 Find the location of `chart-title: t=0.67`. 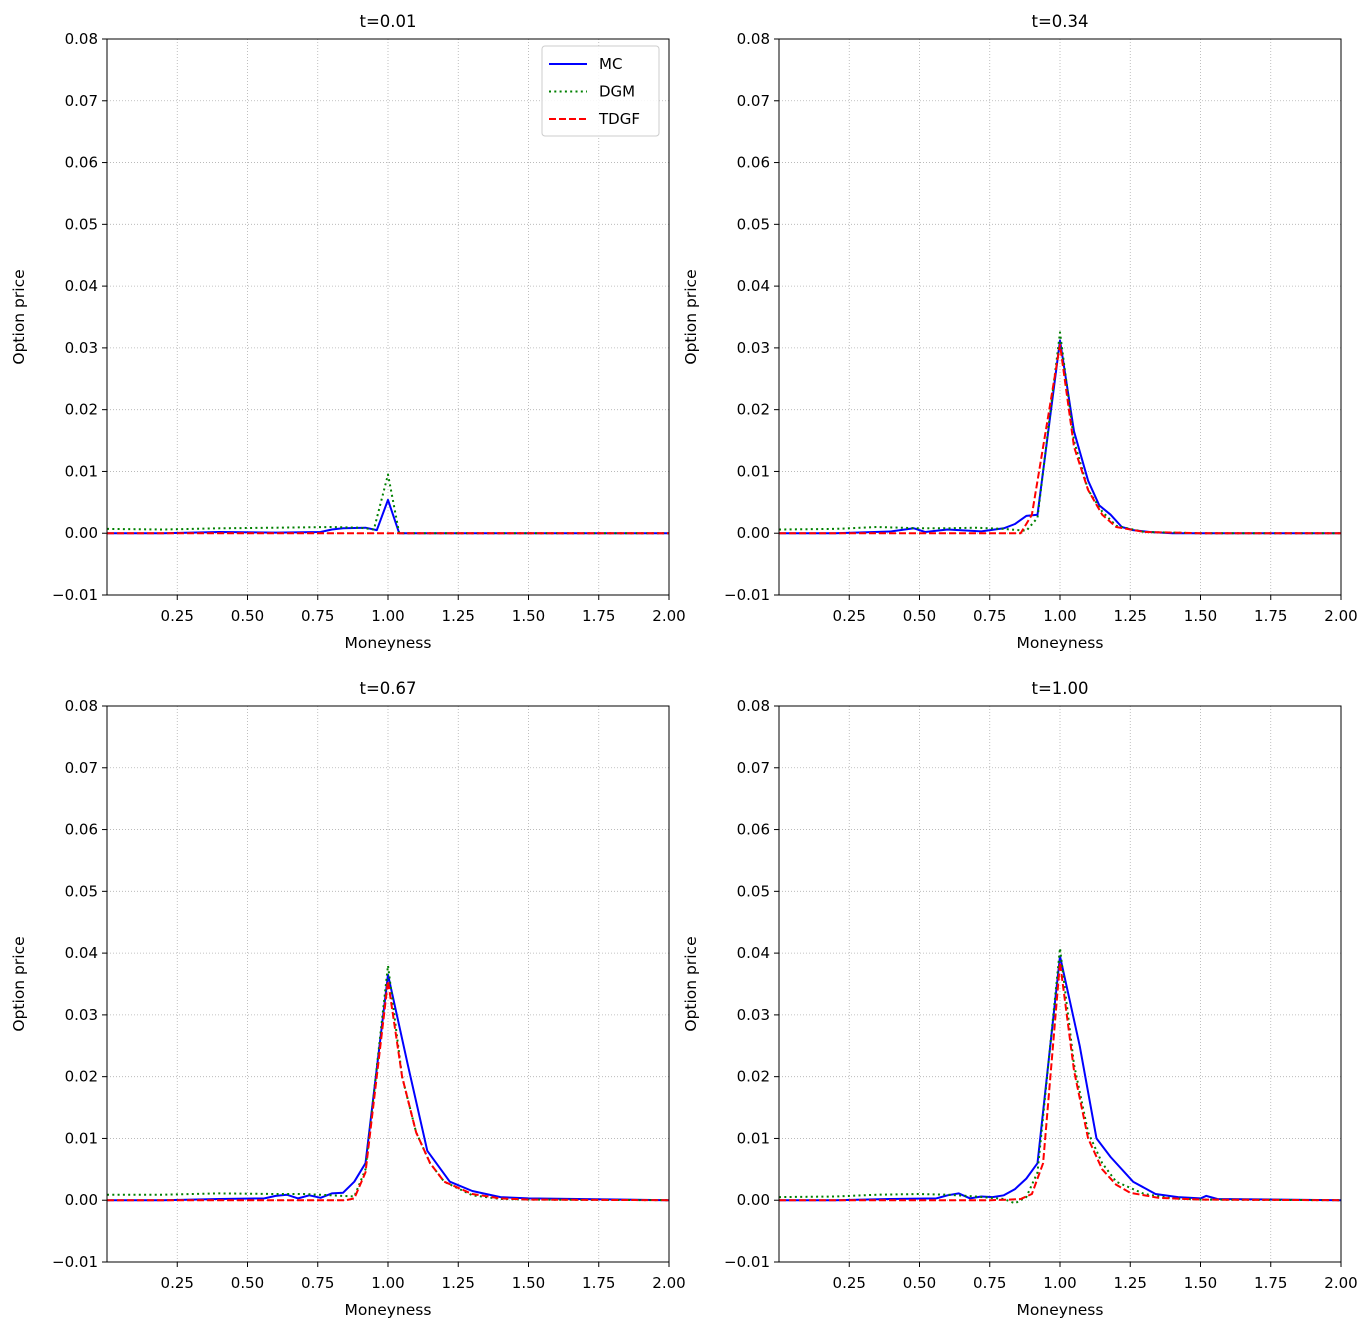

chart-title: t=0.67 is located at coordinates (387, 688).